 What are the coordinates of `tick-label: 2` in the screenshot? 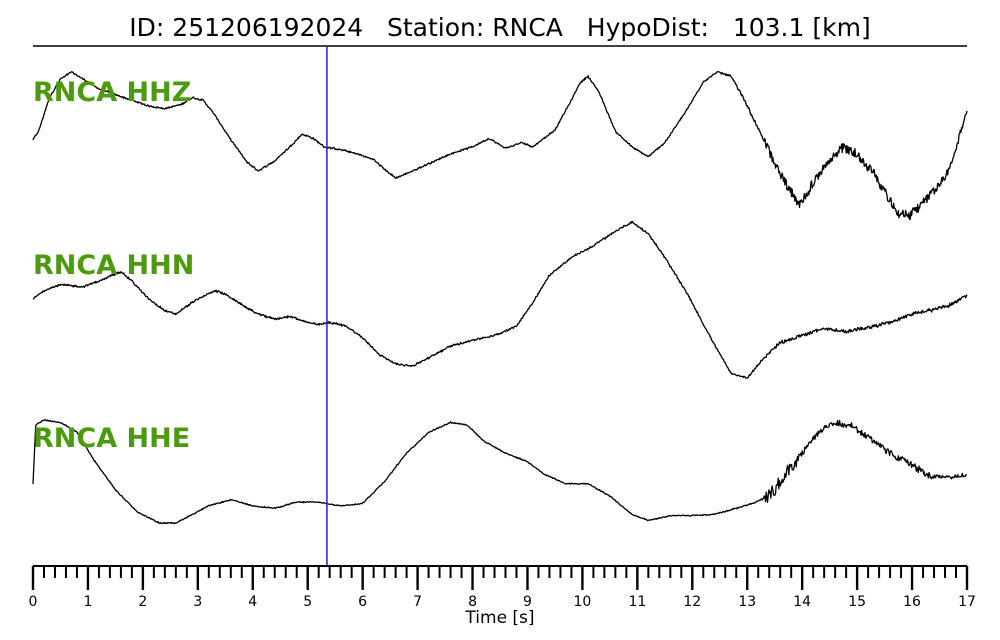 It's located at (142, 602).